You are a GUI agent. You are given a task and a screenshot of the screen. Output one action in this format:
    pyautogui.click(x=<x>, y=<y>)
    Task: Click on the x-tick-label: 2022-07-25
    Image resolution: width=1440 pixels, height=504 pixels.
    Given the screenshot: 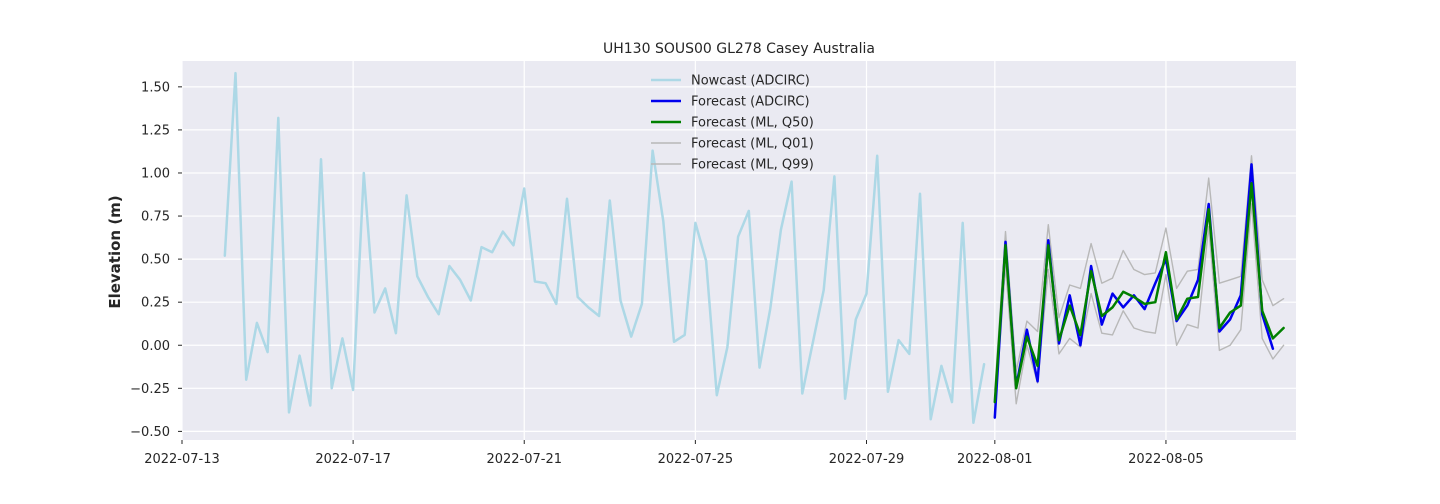 What is the action you would take?
    pyautogui.click(x=696, y=459)
    